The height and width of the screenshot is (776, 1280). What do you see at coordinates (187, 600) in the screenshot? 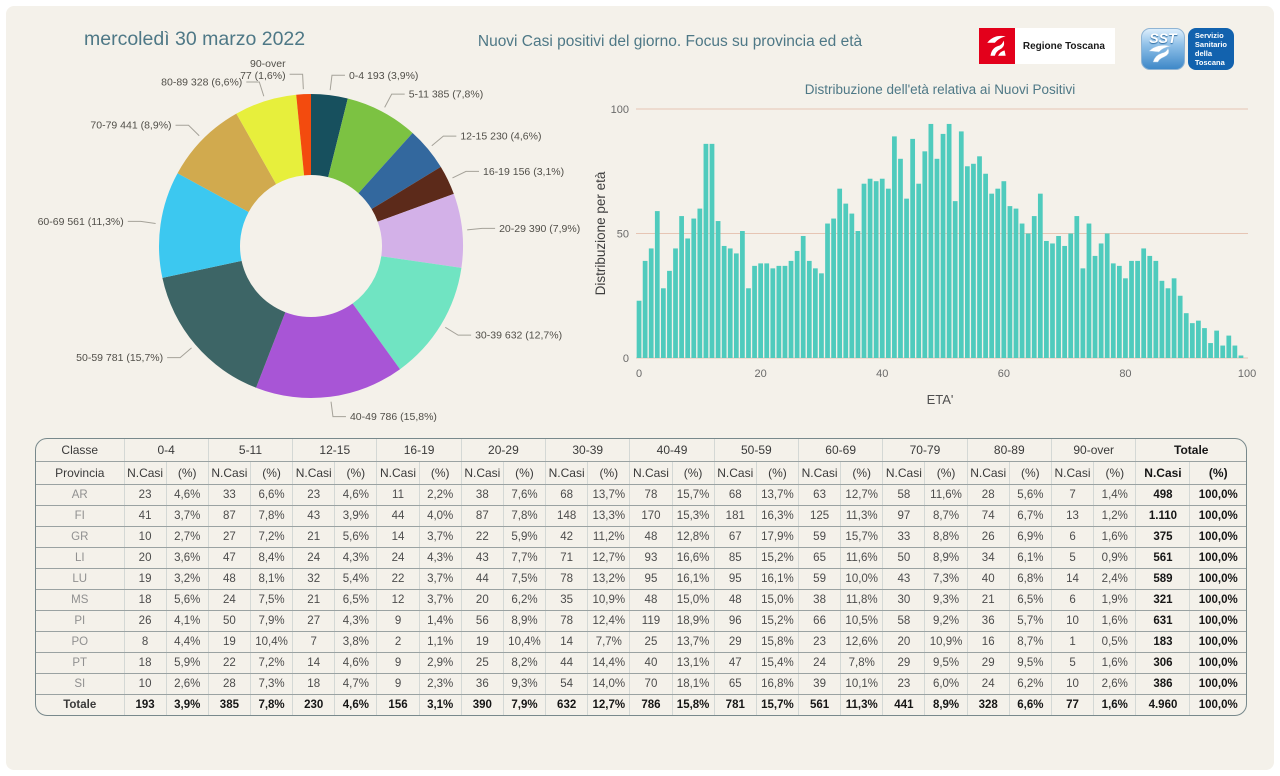
I see `table-cell: 5,6%` at bounding box center [187, 600].